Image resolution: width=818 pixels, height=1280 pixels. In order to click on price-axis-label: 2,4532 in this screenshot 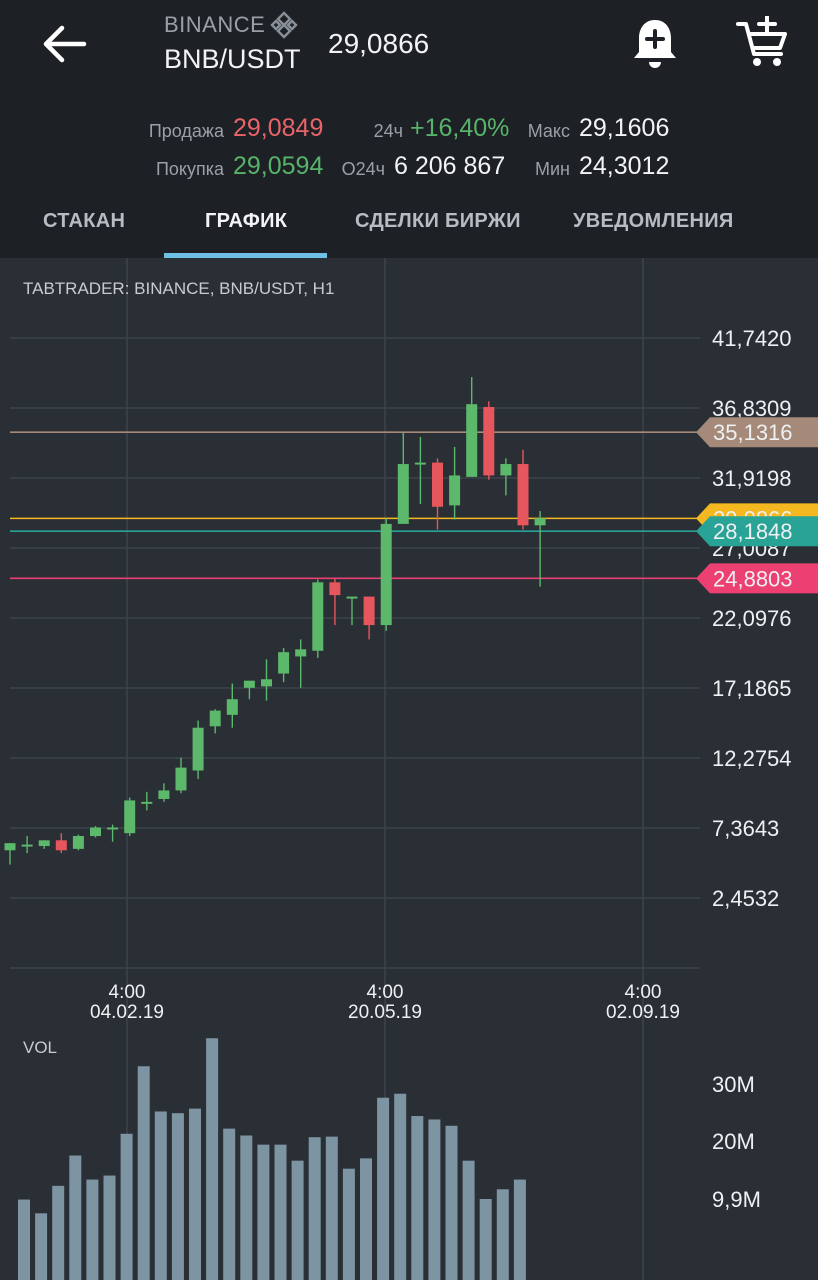, I will do `click(745, 898)`.